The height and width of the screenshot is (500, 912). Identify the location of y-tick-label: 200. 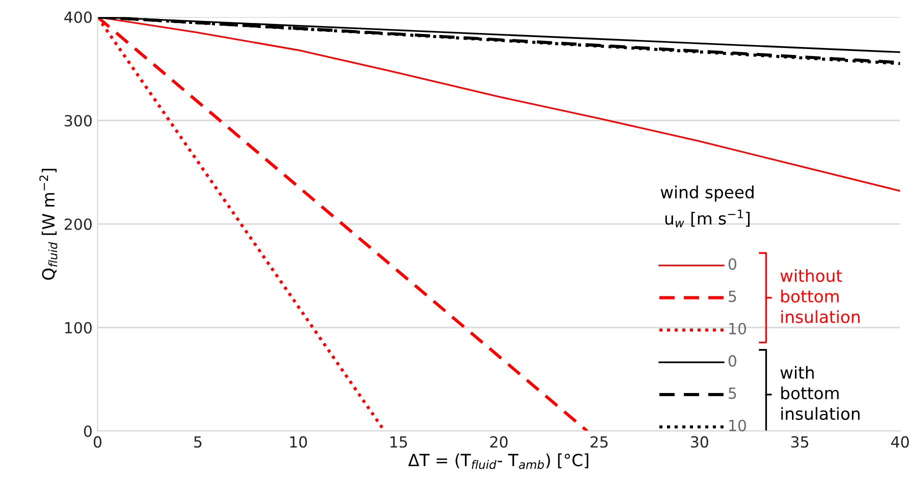
(78, 224).